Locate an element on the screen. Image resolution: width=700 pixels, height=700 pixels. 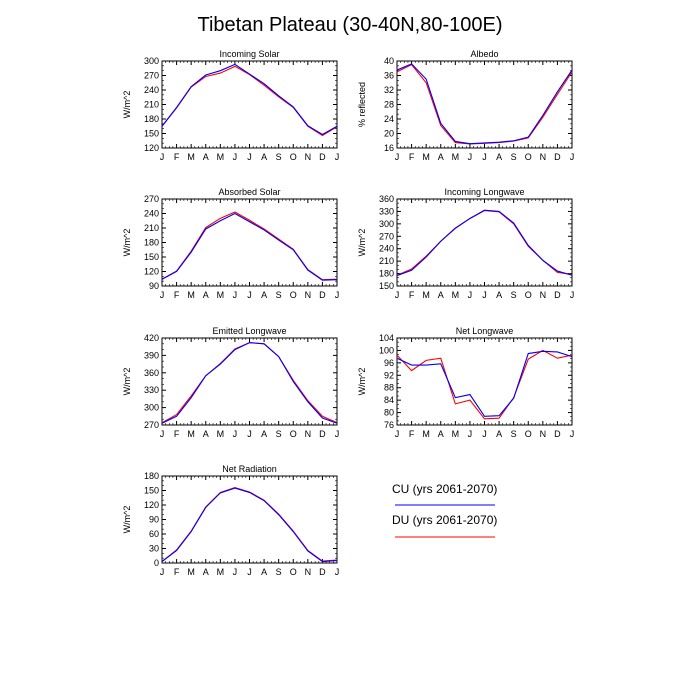
y-tick-label: 88 is located at coordinates (389, 388).